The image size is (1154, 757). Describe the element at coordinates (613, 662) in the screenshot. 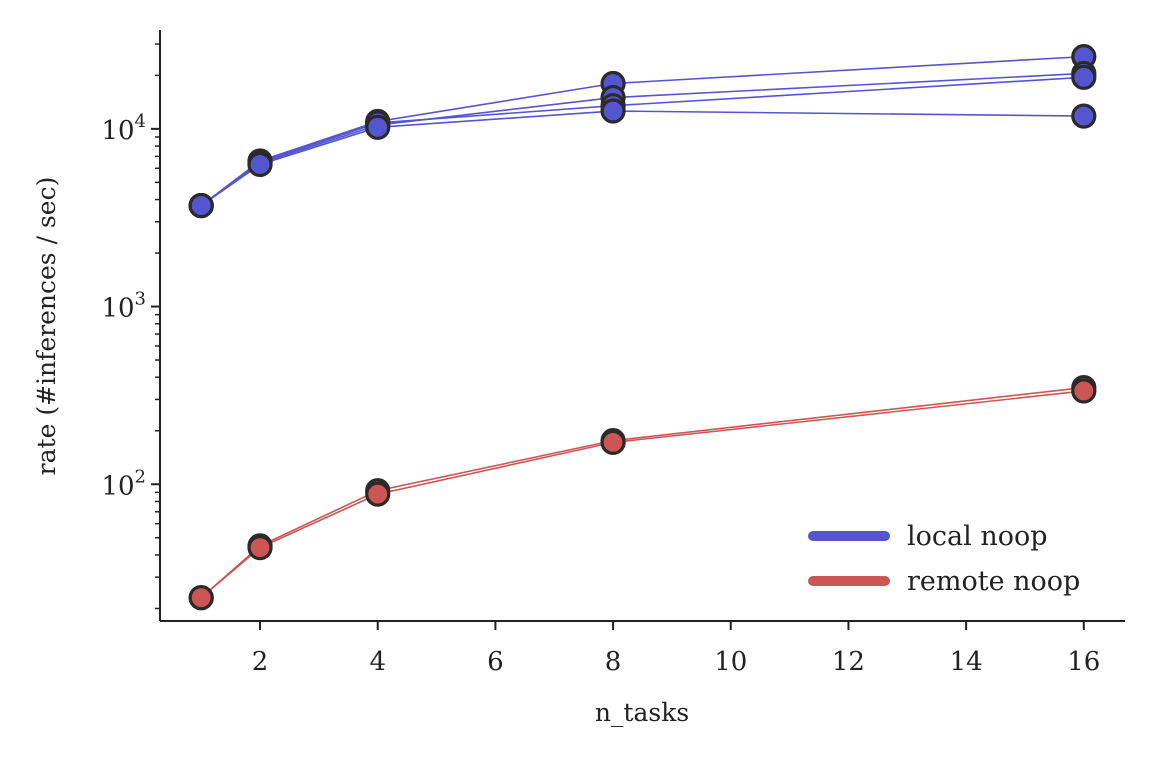

I see `x-tick-label: 8` at that location.